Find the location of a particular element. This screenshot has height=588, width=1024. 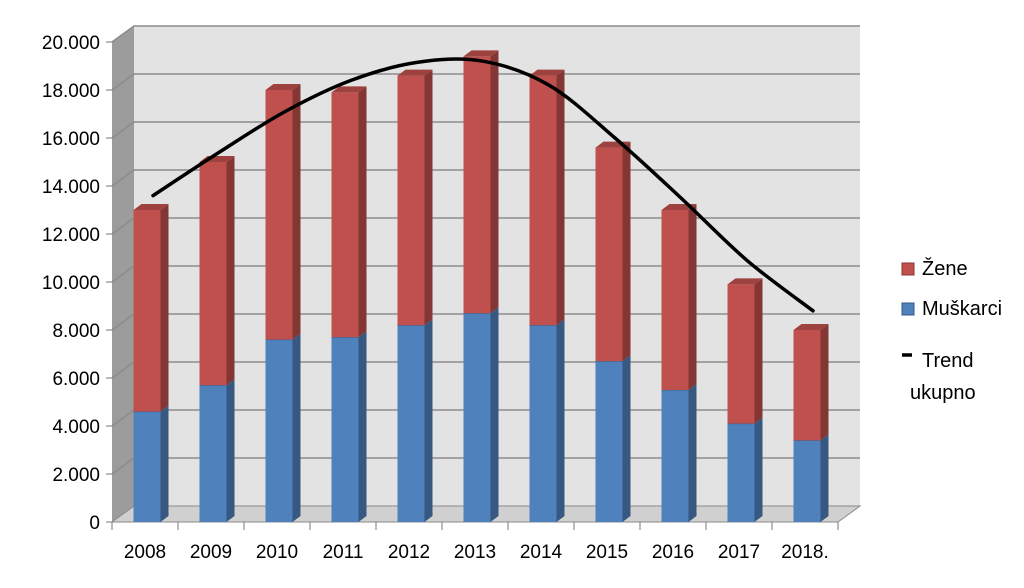

x-tick-label: 2017 is located at coordinates (739, 552).